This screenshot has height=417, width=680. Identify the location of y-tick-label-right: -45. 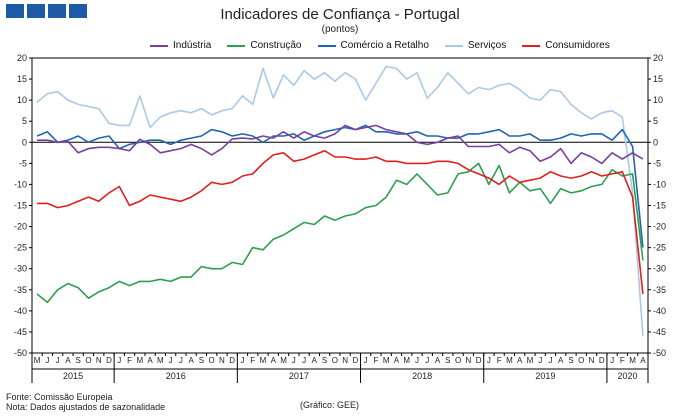
(659, 332).